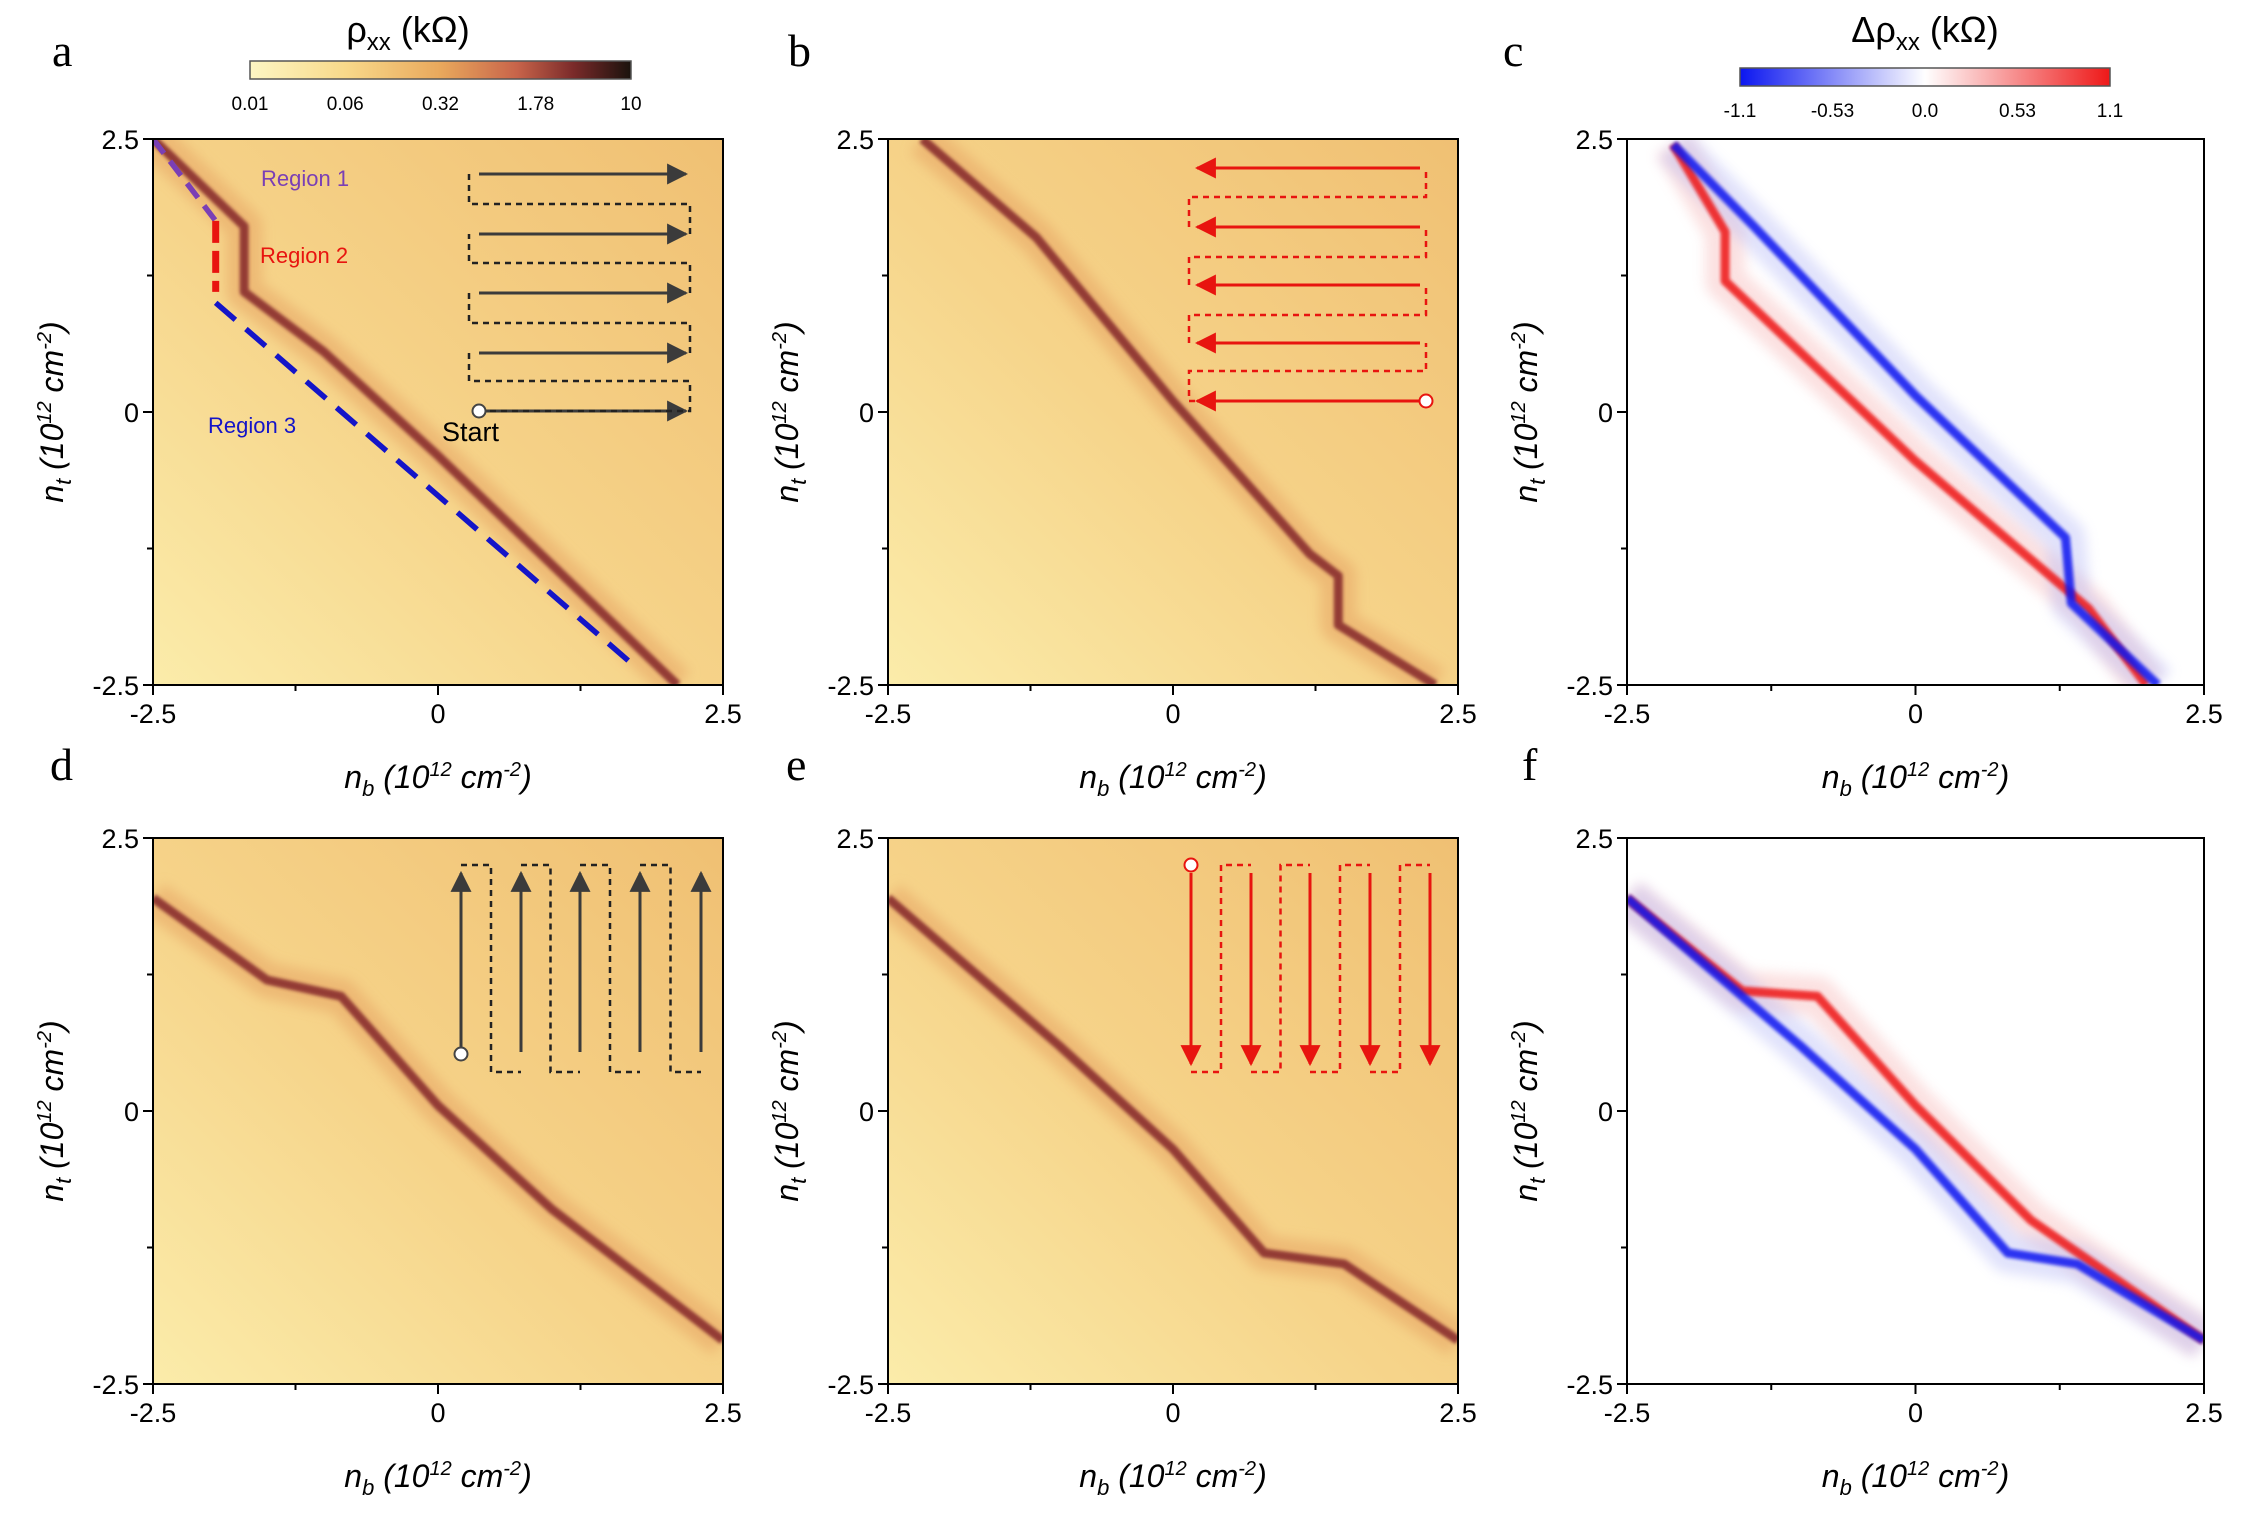 The width and height of the screenshot is (2249, 1518). I want to click on region-1-label: Region 1, so click(305, 178).